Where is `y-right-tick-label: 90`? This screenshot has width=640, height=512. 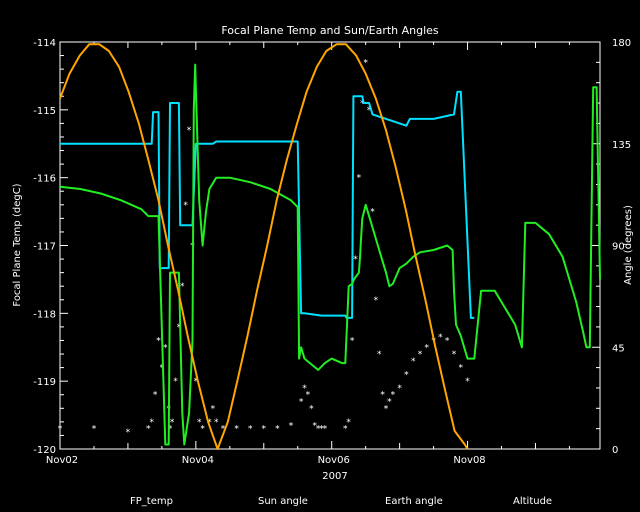
y-right-tick-label: 90 is located at coordinates (618, 247).